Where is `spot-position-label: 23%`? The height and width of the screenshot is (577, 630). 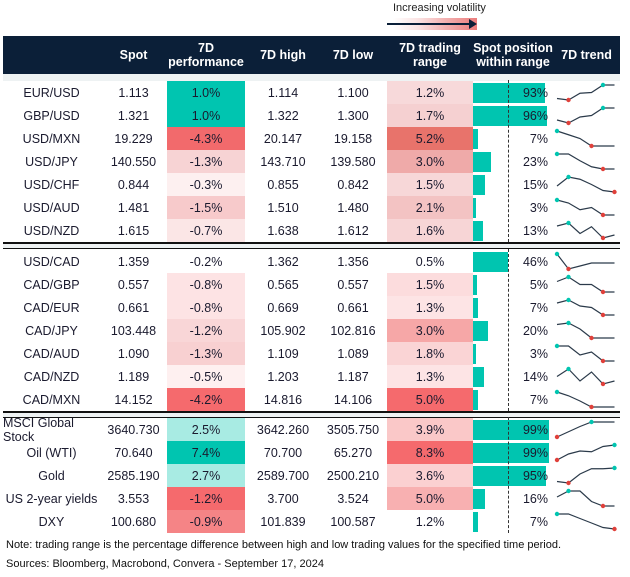 spot-position-label: 23% is located at coordinates (535, 161).